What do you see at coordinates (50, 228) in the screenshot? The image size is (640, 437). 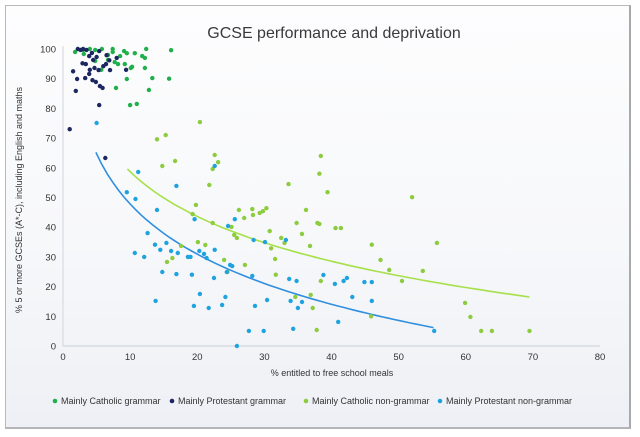 I see `y-tick-label: 40` at bounding box center [50, 228].